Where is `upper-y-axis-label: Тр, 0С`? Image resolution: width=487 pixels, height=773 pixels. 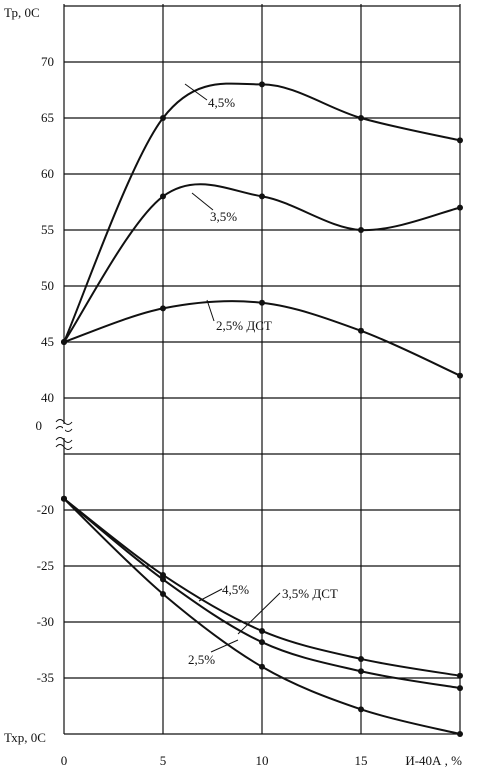
upper-y-axis-label: Тр, 0С is located at coordinates (22, 12).